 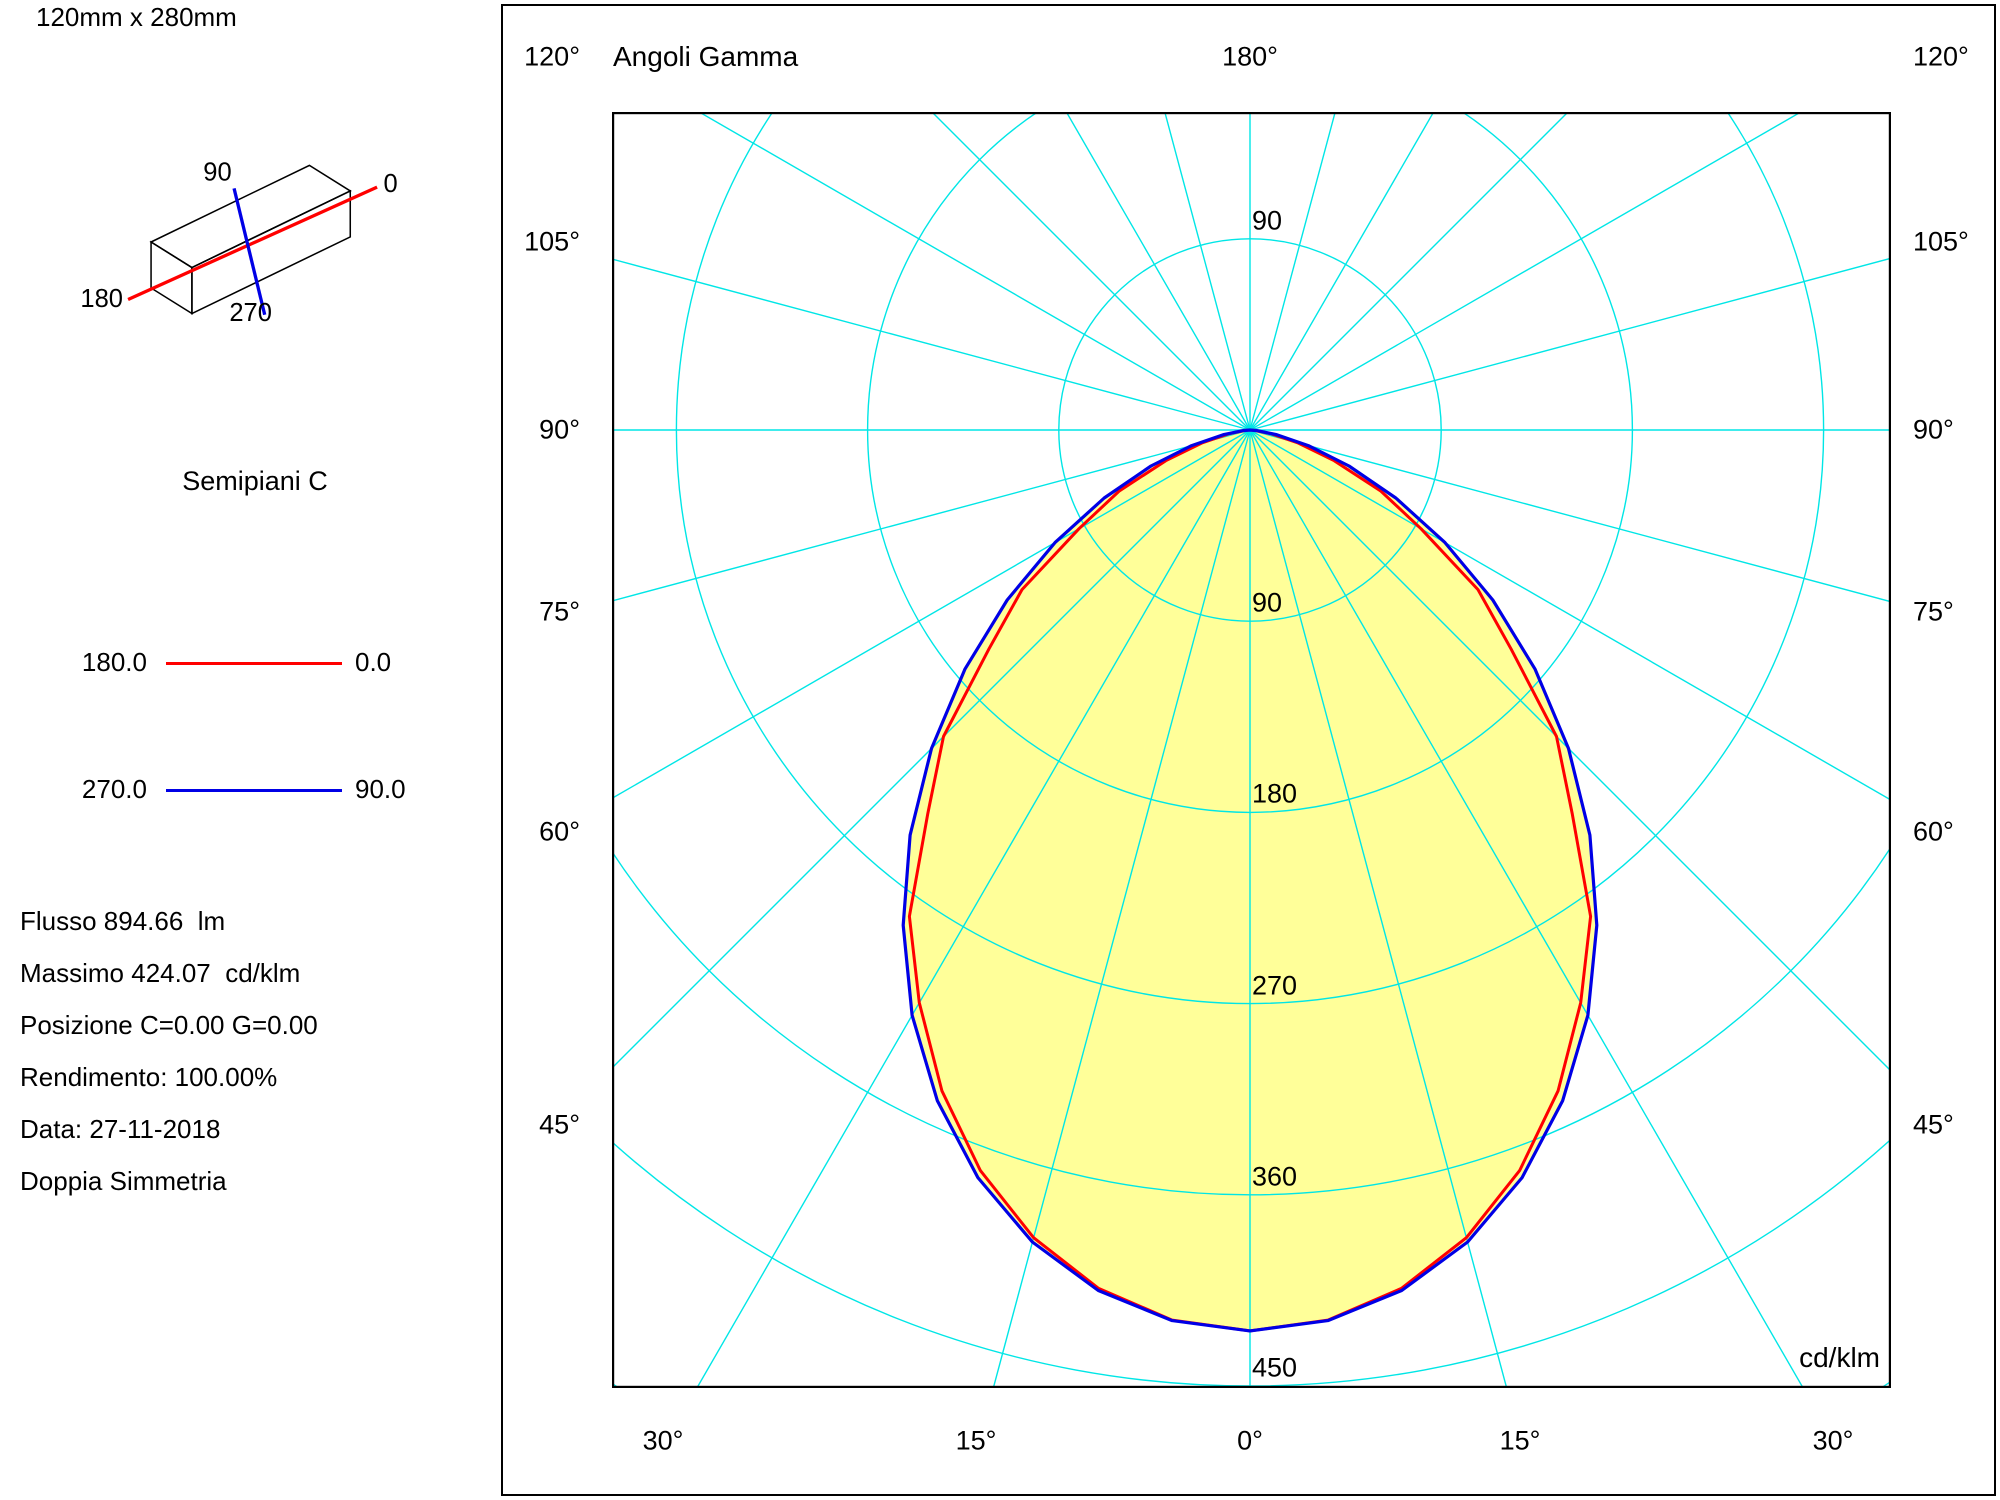 What do you see at coordinates (123, 921) in the screenshot?
I see `info-flux: Flusso 894.66 lm` at bounding box center [123, 921].